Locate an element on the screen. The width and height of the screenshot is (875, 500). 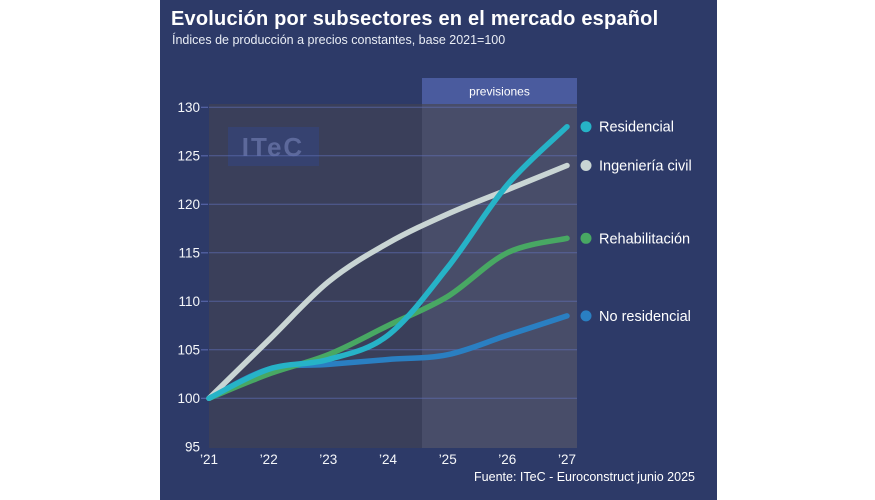
y-axis-label: 120 is located at coordinates (188, 204).